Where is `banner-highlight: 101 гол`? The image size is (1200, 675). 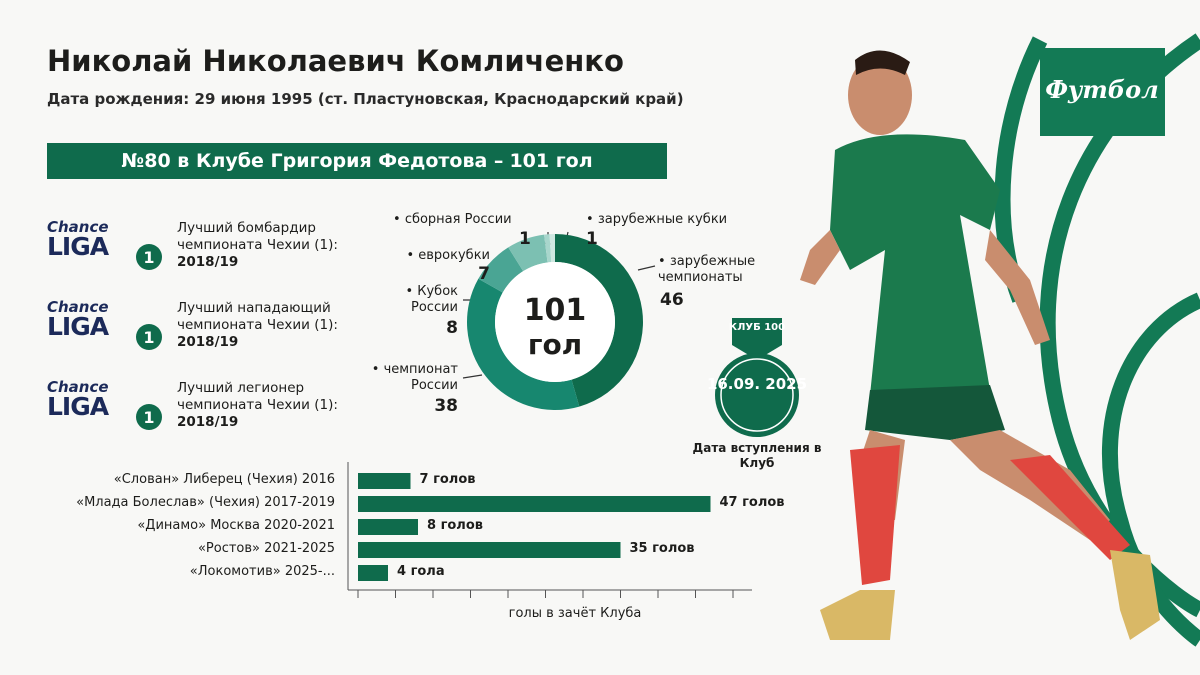 banner-highlight: 101 гол is located at coordinates (551, 161).